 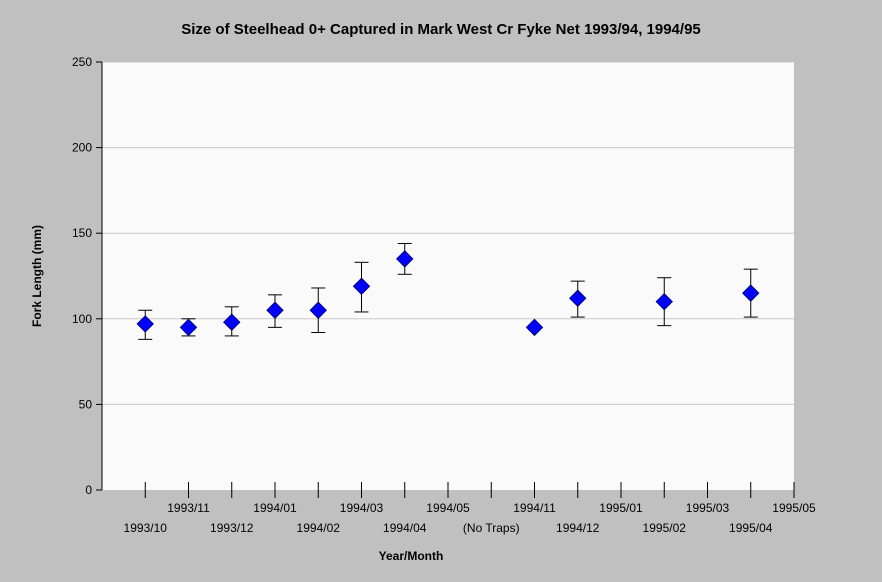 What do you see at coordinates (188, 508) in the screenshot?
I see `x-tick-label: 1993/11` at bounding box center [188, 508].